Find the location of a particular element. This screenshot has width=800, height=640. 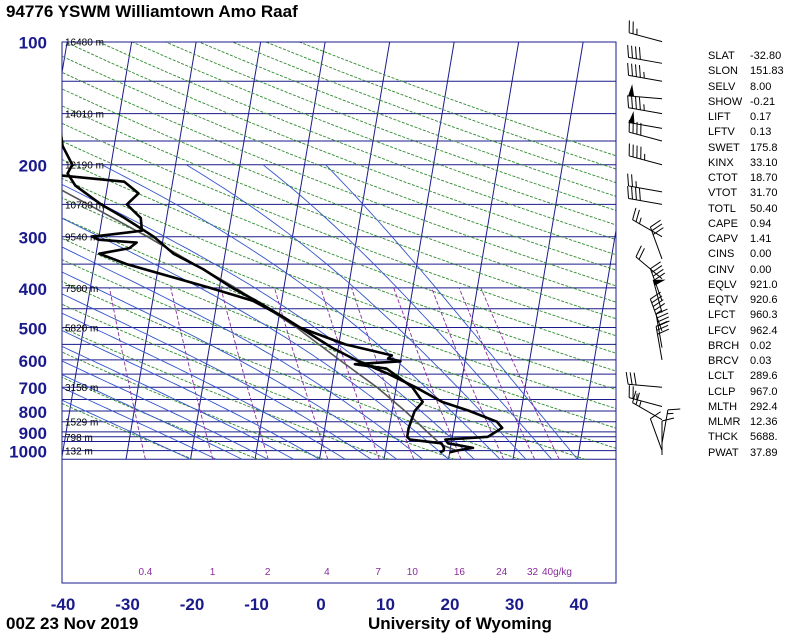

index-row-lftv: LFTV 0.13 is located at coordinates (754, 132).